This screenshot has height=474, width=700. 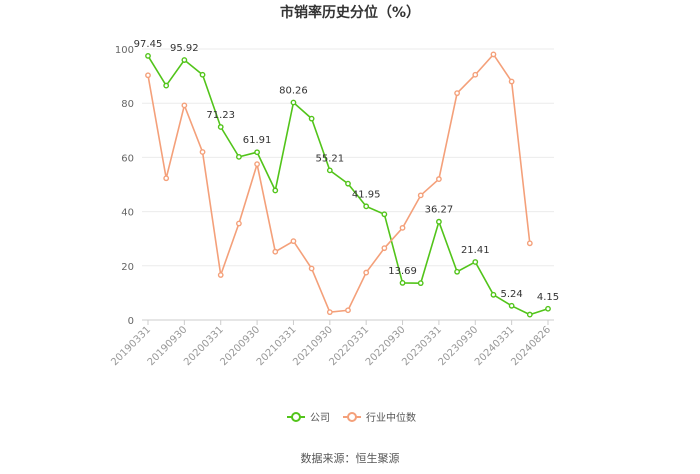 What do you see at coordinates (308, 418) in the screenshot?
I see `legend-item-company: 公司` at bounding box center [308, 418].